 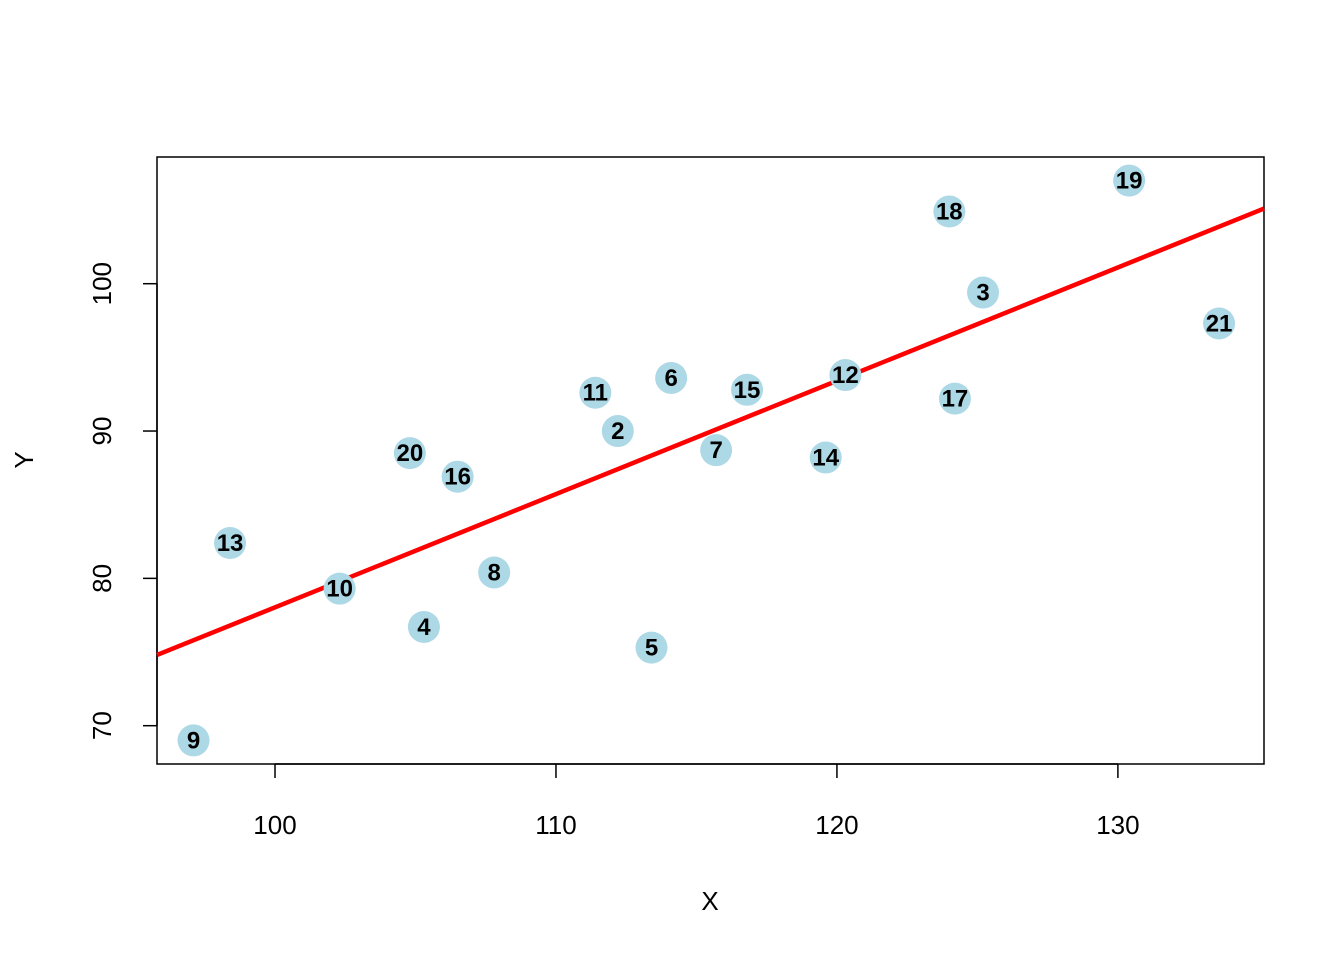 I want to click on point-label: 16, so click(x=457, y=477).